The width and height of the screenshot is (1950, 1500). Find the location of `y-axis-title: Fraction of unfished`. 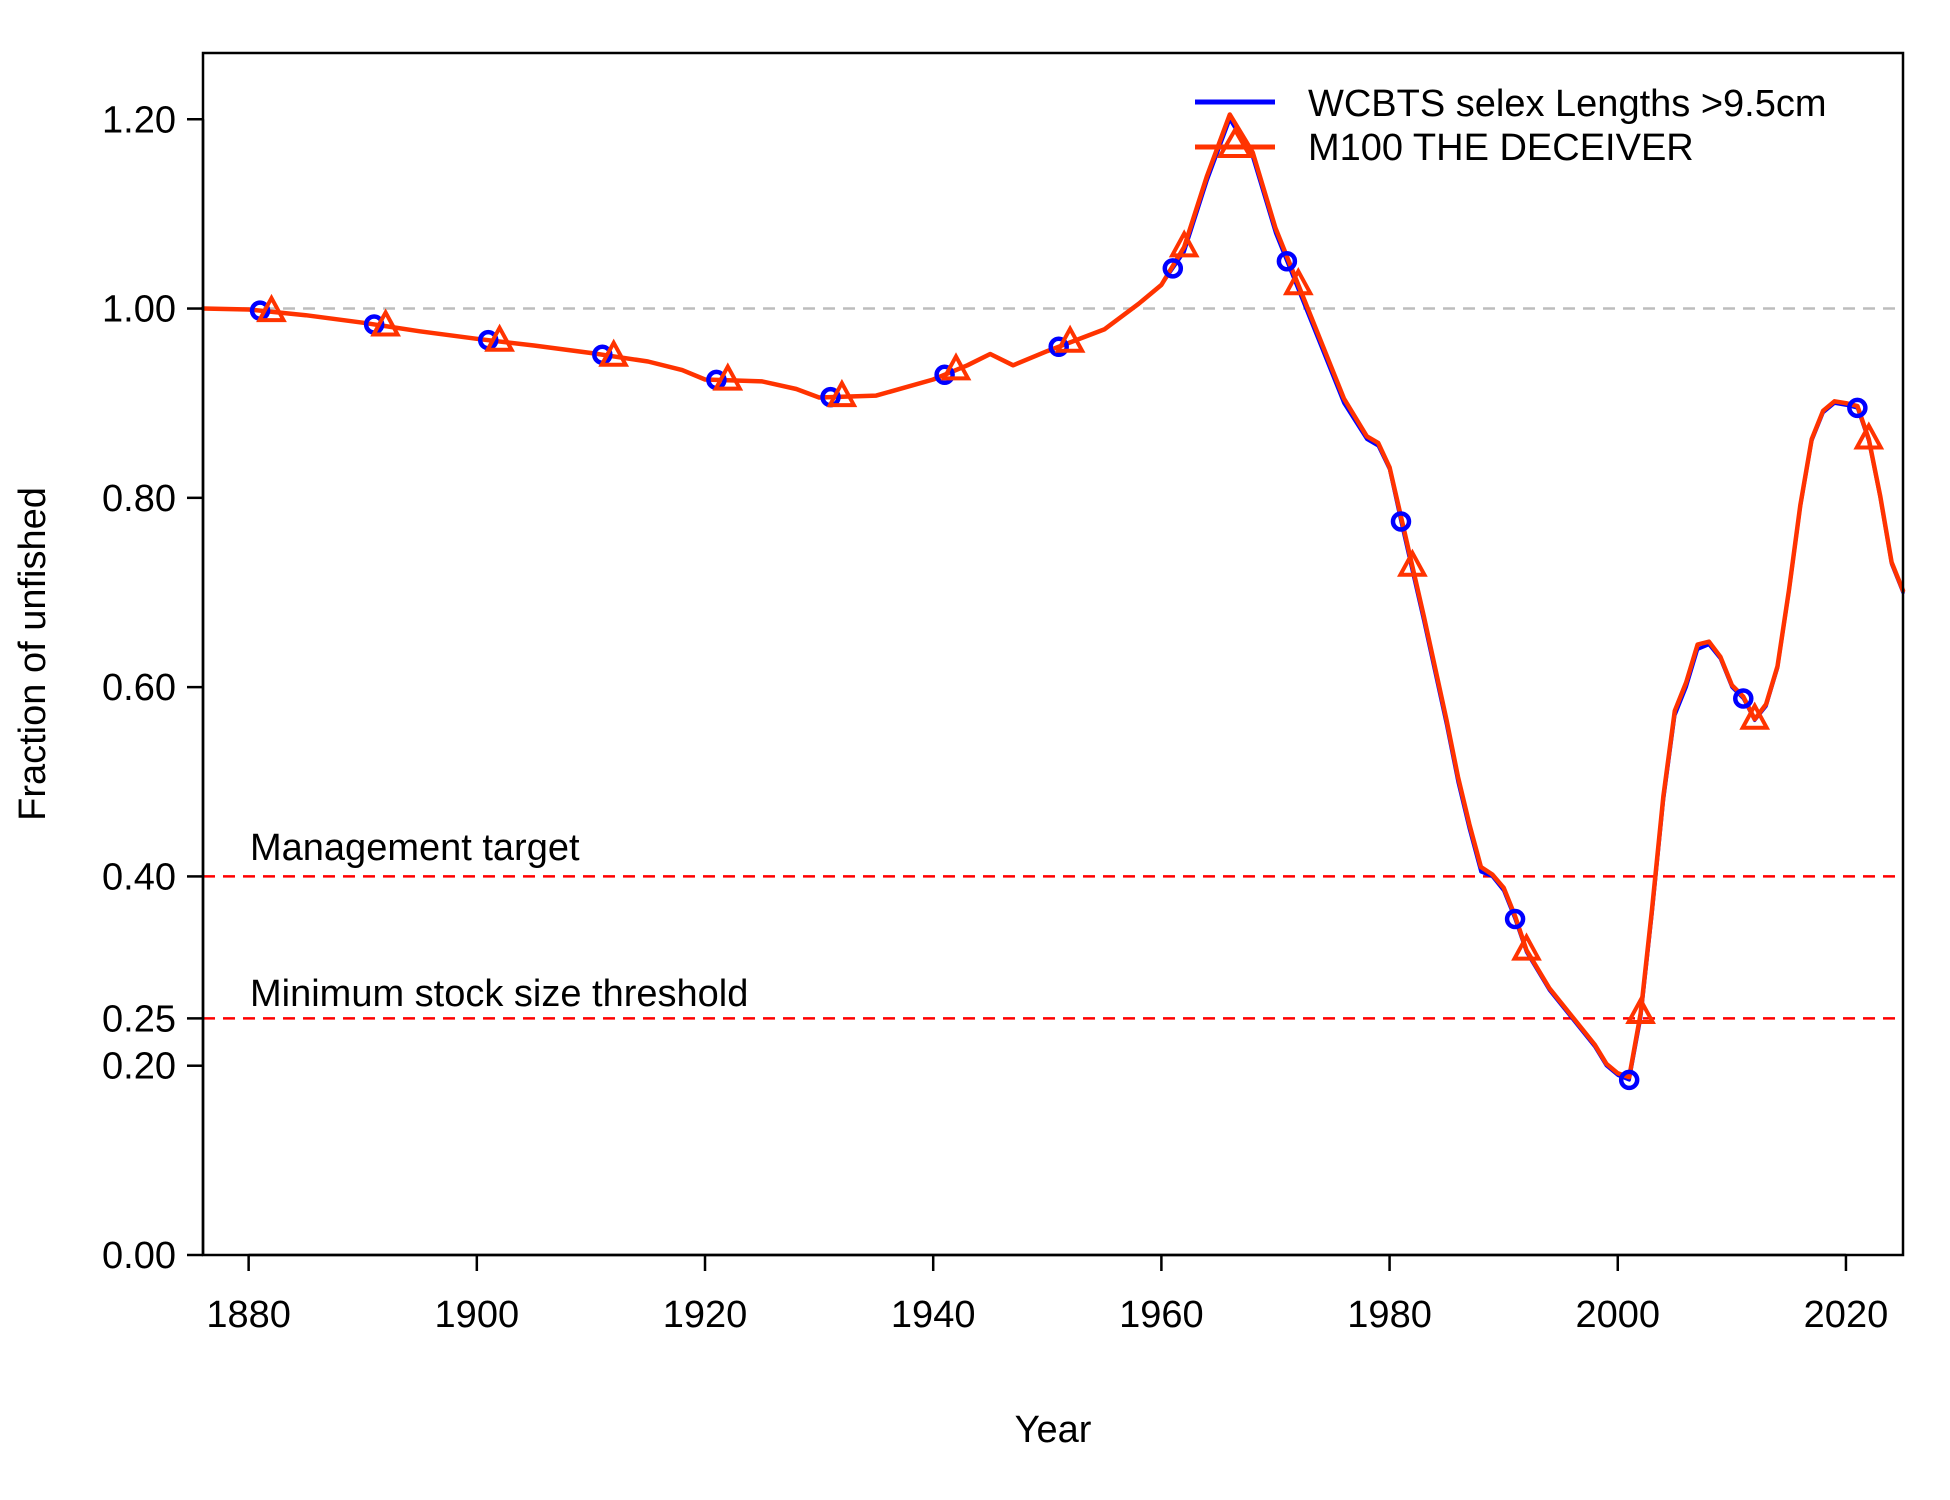

y-axis-title: Fraction of unfished is located at coordinates (33, 654).